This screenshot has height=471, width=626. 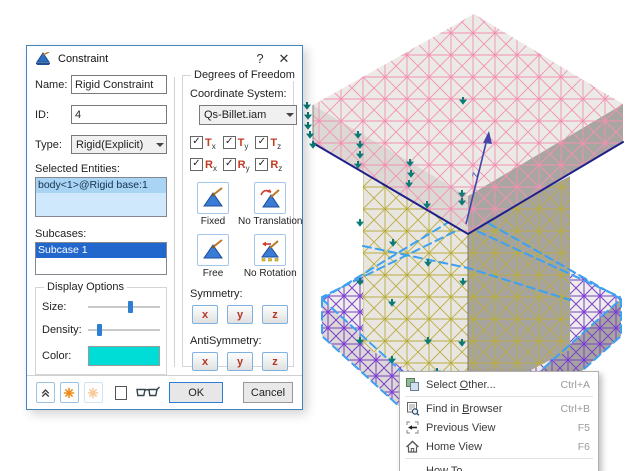 What do you see at coordinates (583, 427) in the screenshot?
I see `menu-shortcut: F5` at bounding box center [583, 427].